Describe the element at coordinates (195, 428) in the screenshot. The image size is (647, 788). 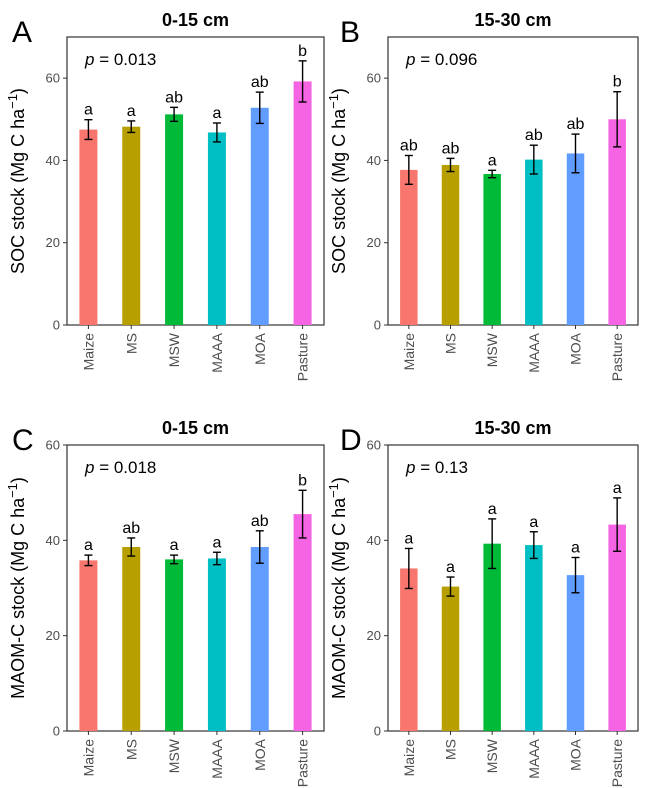
I see `panel-title: 0-15 cm` at that location.